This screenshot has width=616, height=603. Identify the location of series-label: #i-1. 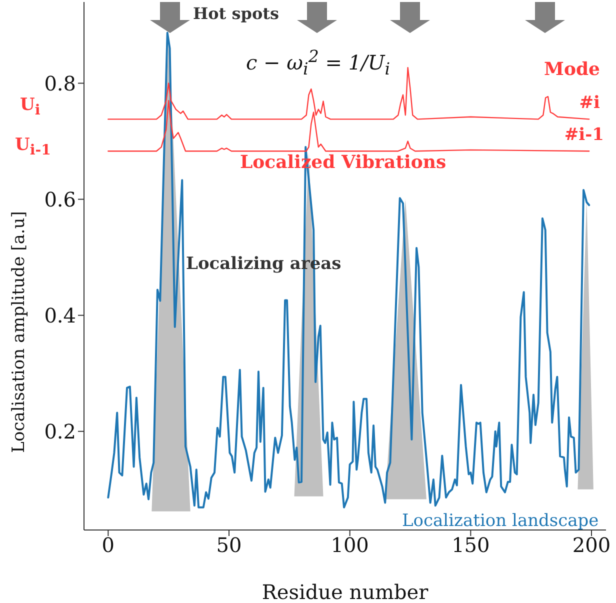
(584, 135).